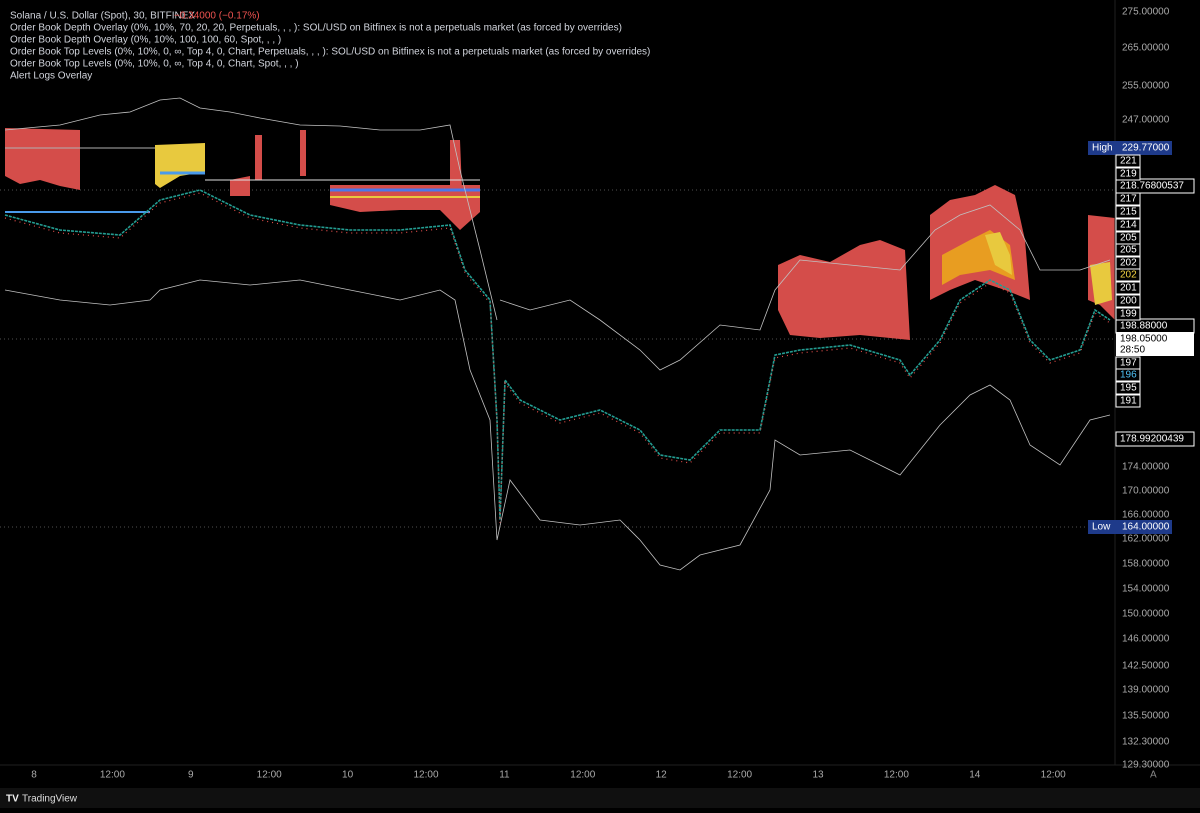 The width and height of the screenshot is (1200, 813). What do you see at coordinates (1152, 439) in the screenshot?
I see `marker-value: 178.99200439` at bounding box center [1152, 439].